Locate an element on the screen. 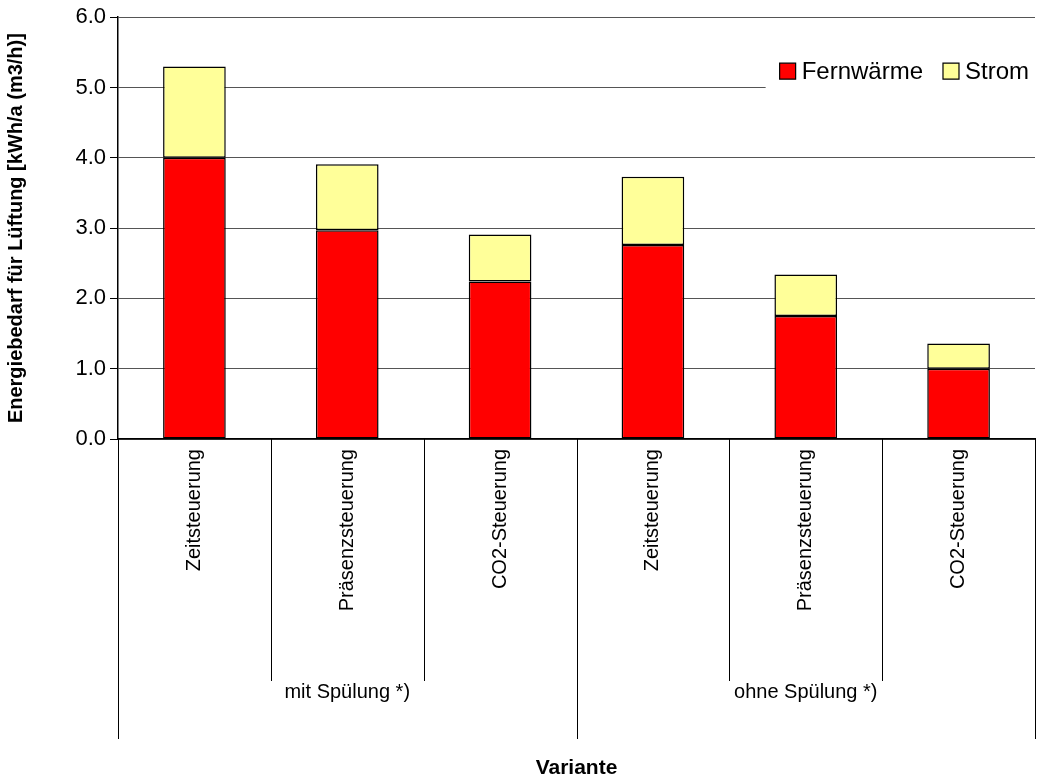  y-tick-label: 6.0 is located at coordinates (90, 16).